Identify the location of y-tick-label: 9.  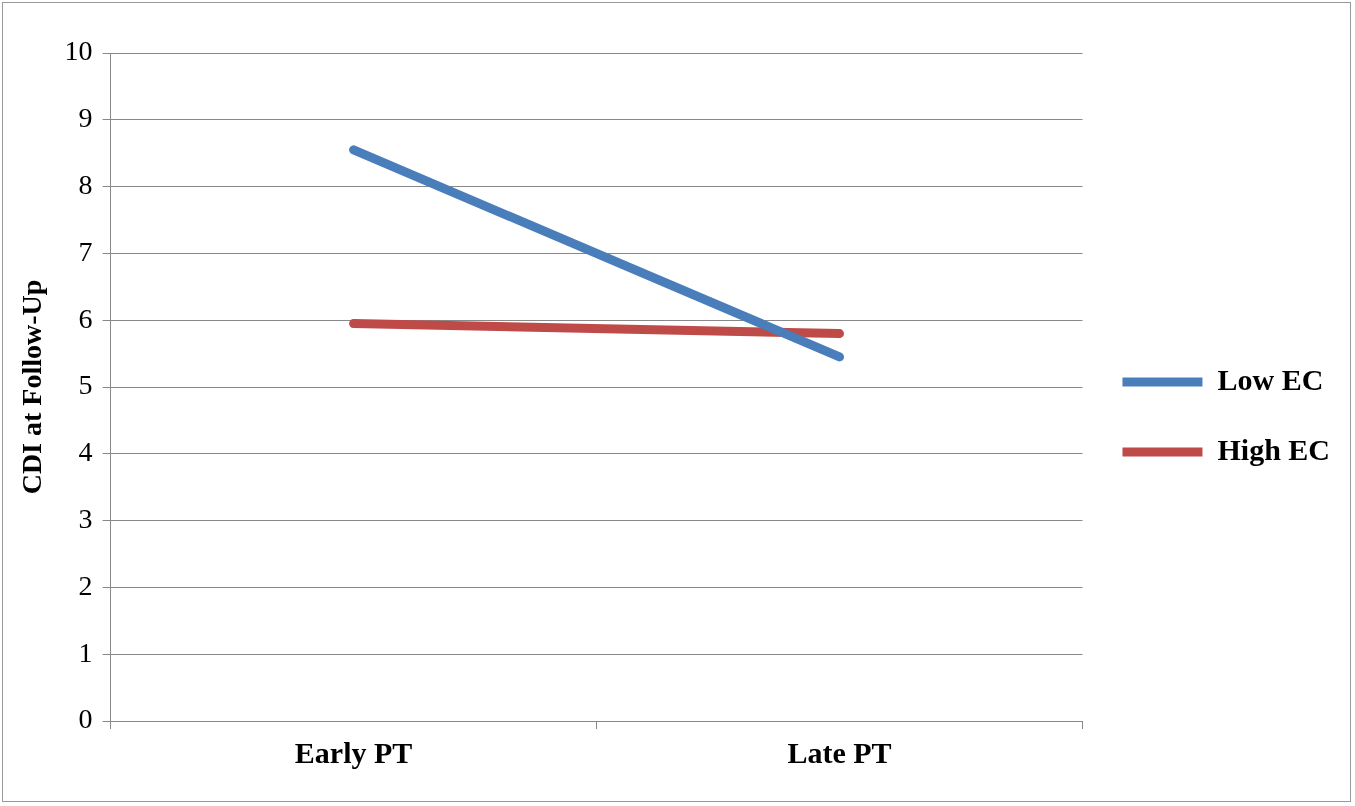
(85, 118).